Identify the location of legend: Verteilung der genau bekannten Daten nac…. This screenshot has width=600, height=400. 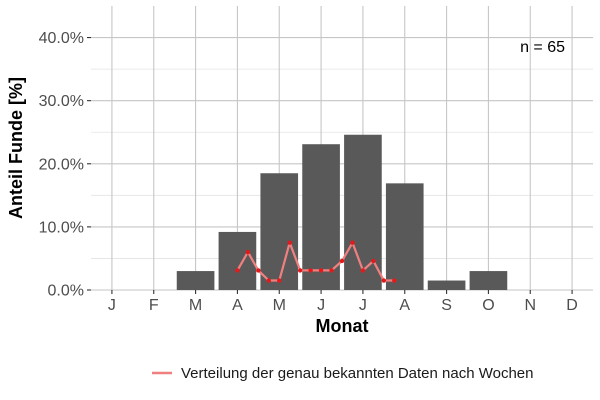
(343, 373).